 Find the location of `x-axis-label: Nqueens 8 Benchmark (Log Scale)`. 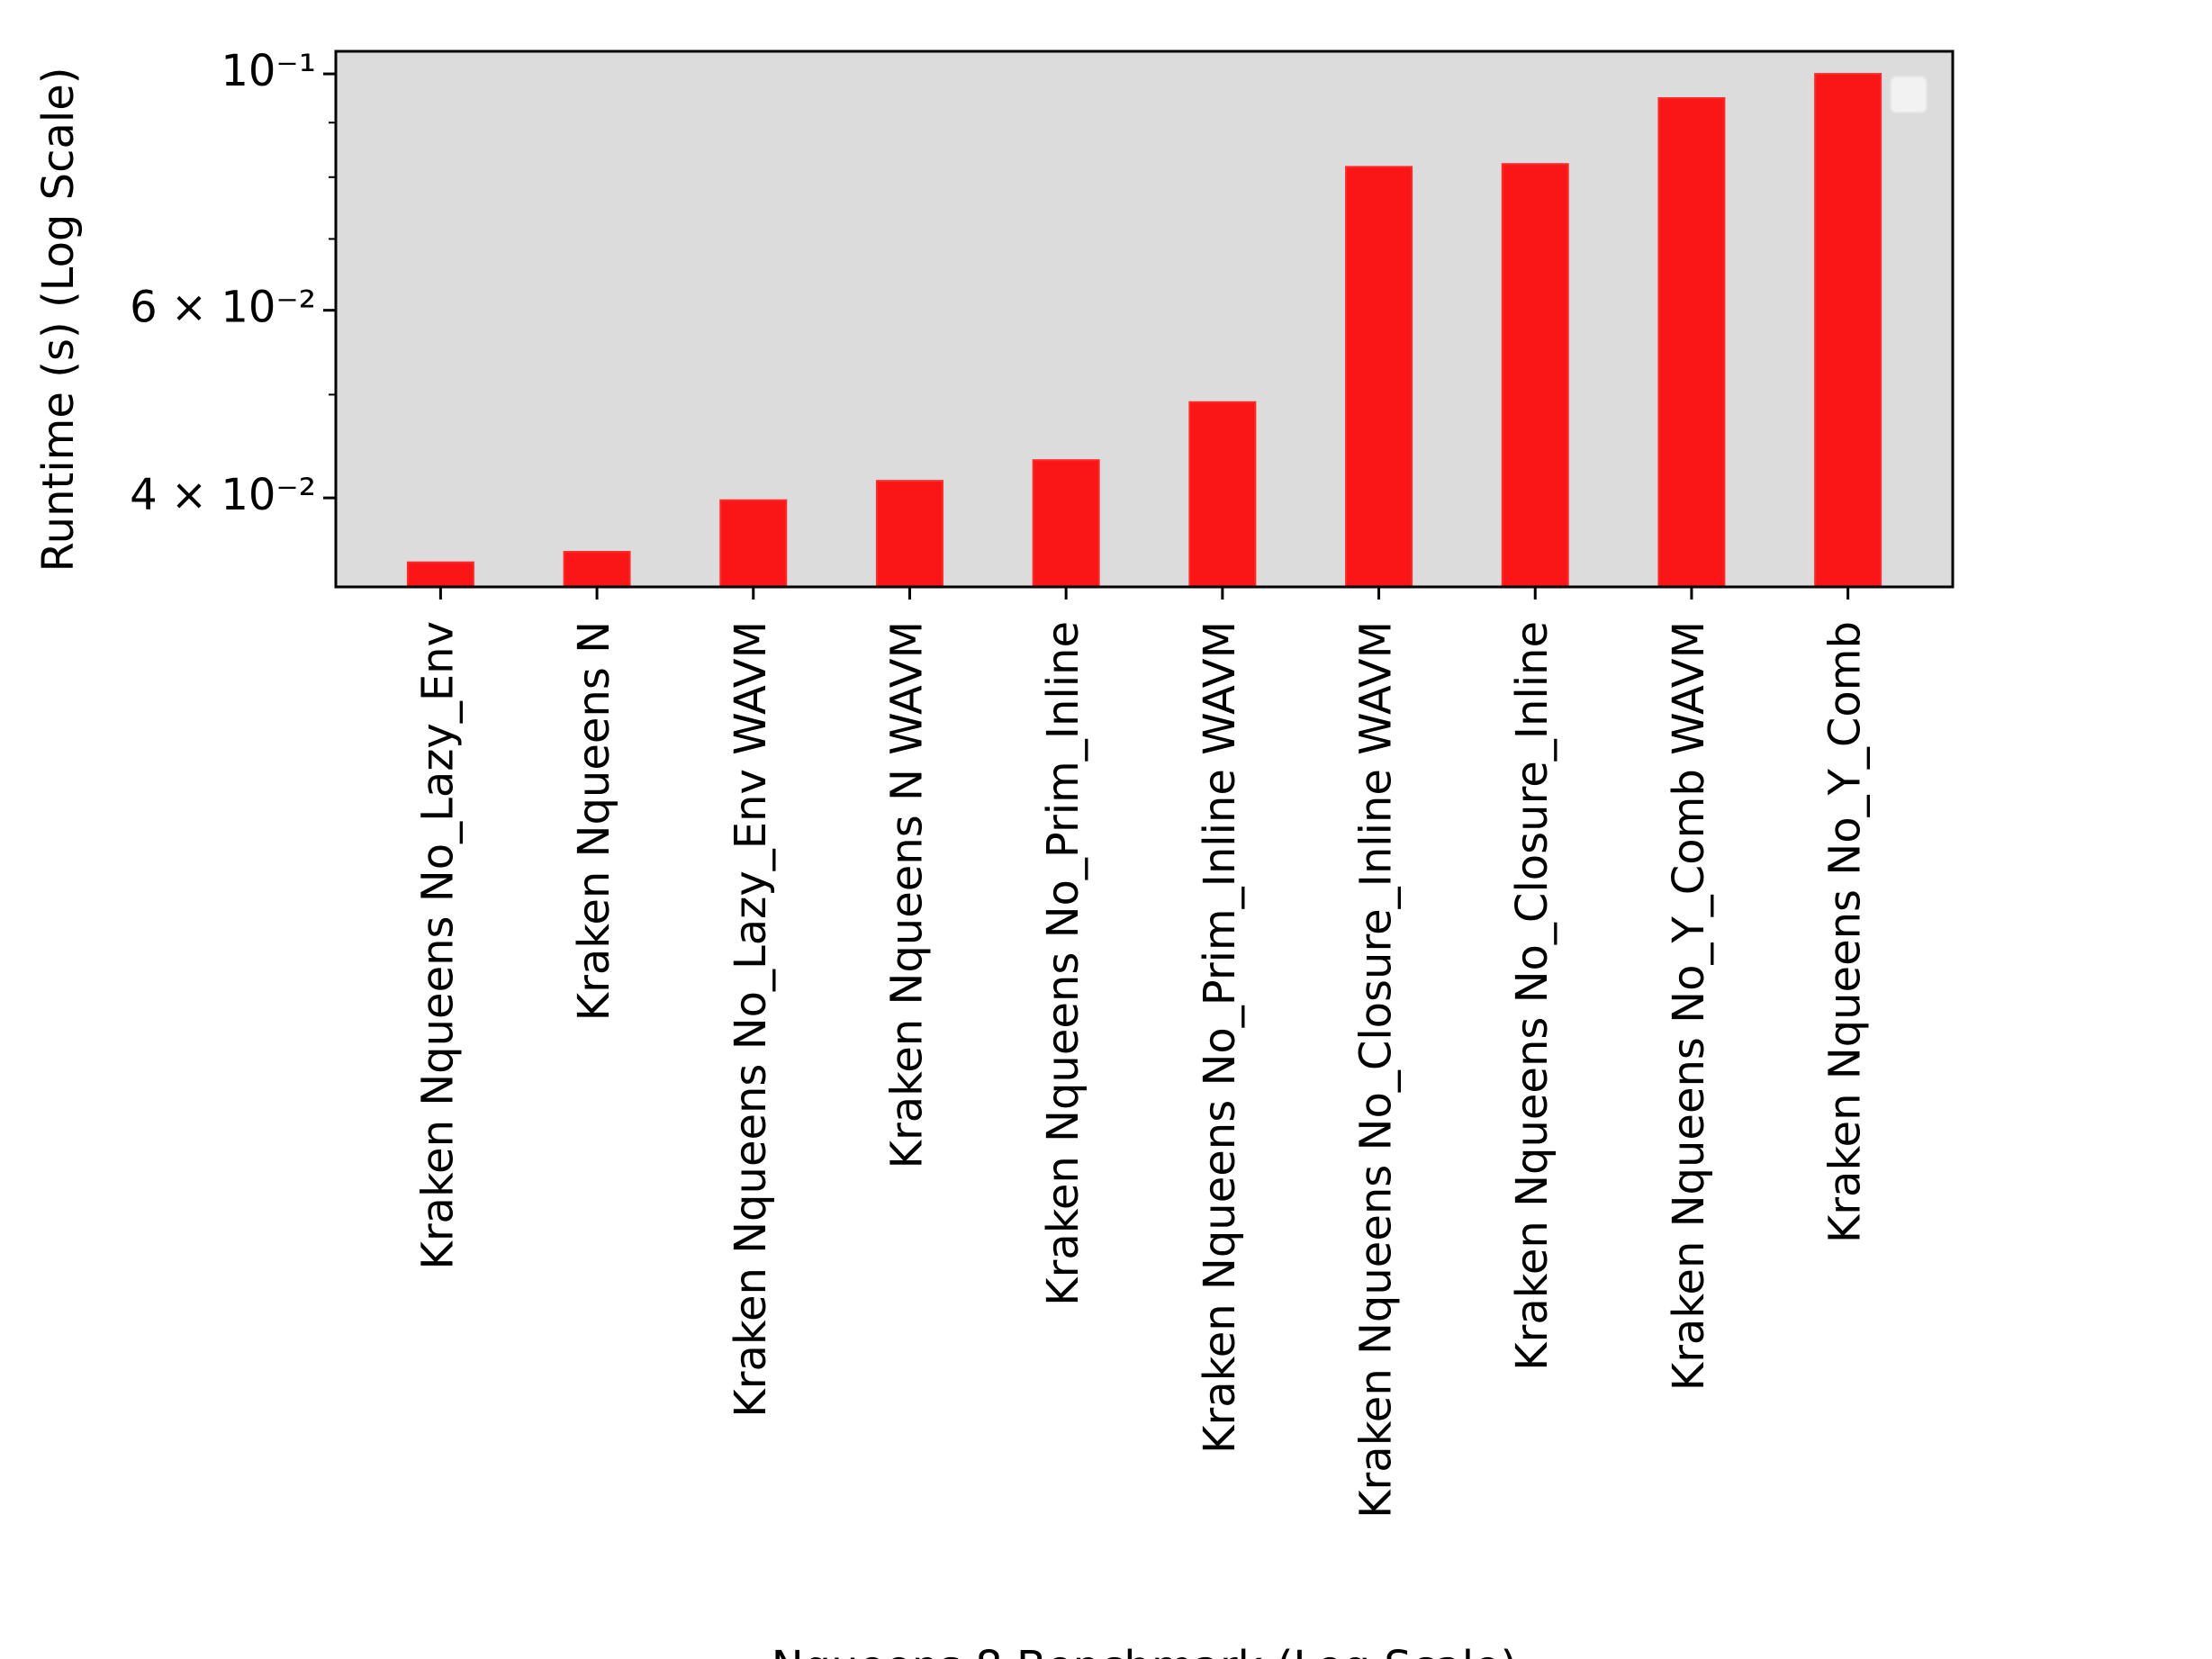

x-axis-label: Nqueens 8 Benchmark (Log Scale) is located at coordinates (1145, 1650).